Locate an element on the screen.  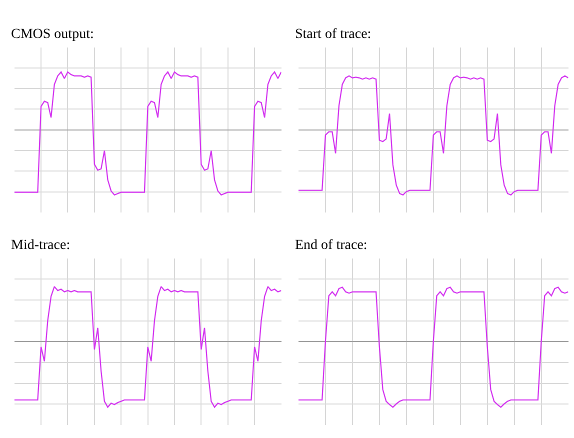
chart-title: Start of trace is located at coordinates (333, 34).